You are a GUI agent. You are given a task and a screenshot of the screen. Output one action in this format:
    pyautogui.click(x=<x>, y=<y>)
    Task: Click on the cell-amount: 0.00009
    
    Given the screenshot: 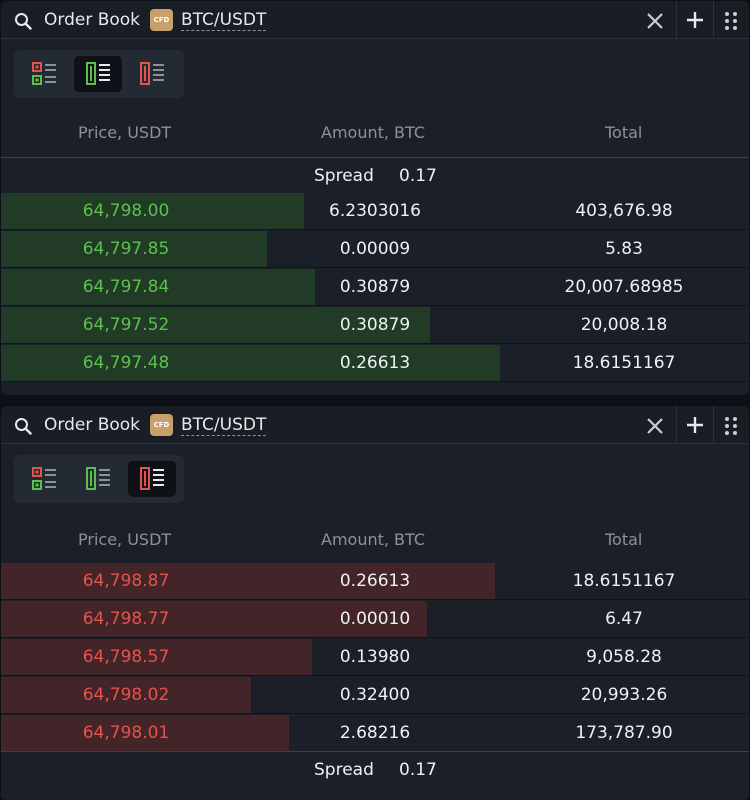 What is the action you would take?
    pyautogui.click(x=375, y=249)
    